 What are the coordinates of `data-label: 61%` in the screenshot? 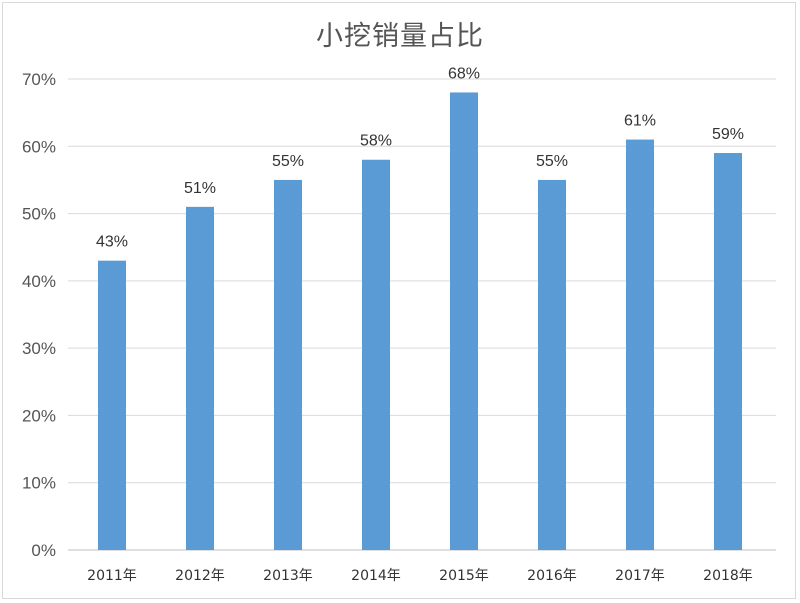 It's located at (640, 121).